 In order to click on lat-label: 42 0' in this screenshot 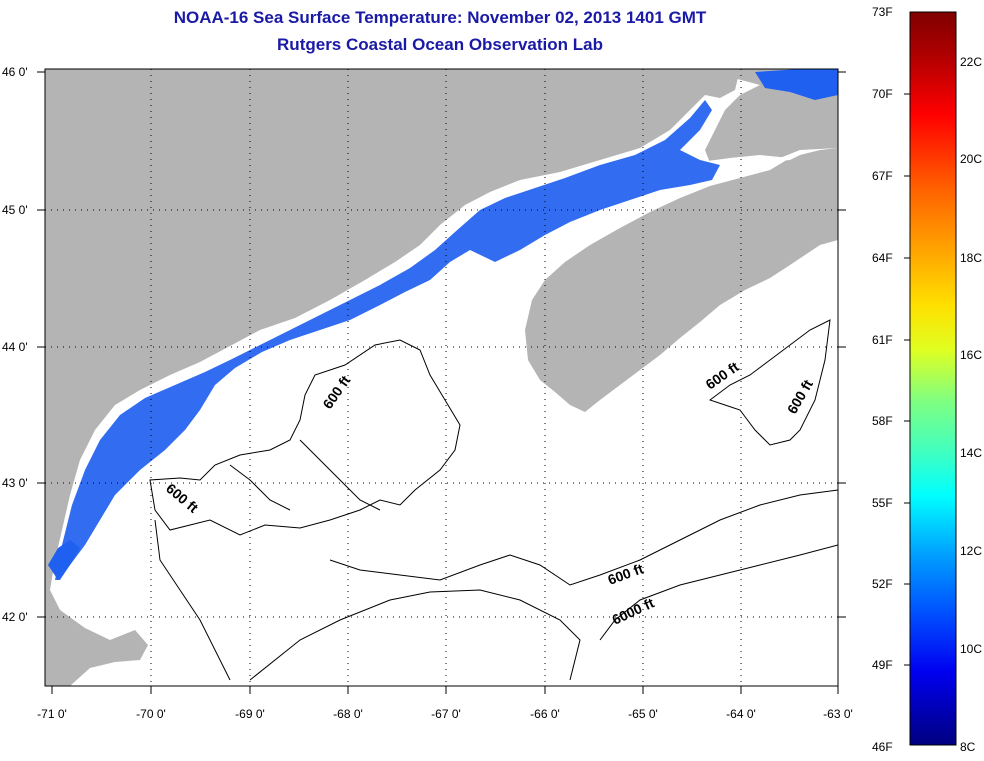, I will do `click(15, 617)`.